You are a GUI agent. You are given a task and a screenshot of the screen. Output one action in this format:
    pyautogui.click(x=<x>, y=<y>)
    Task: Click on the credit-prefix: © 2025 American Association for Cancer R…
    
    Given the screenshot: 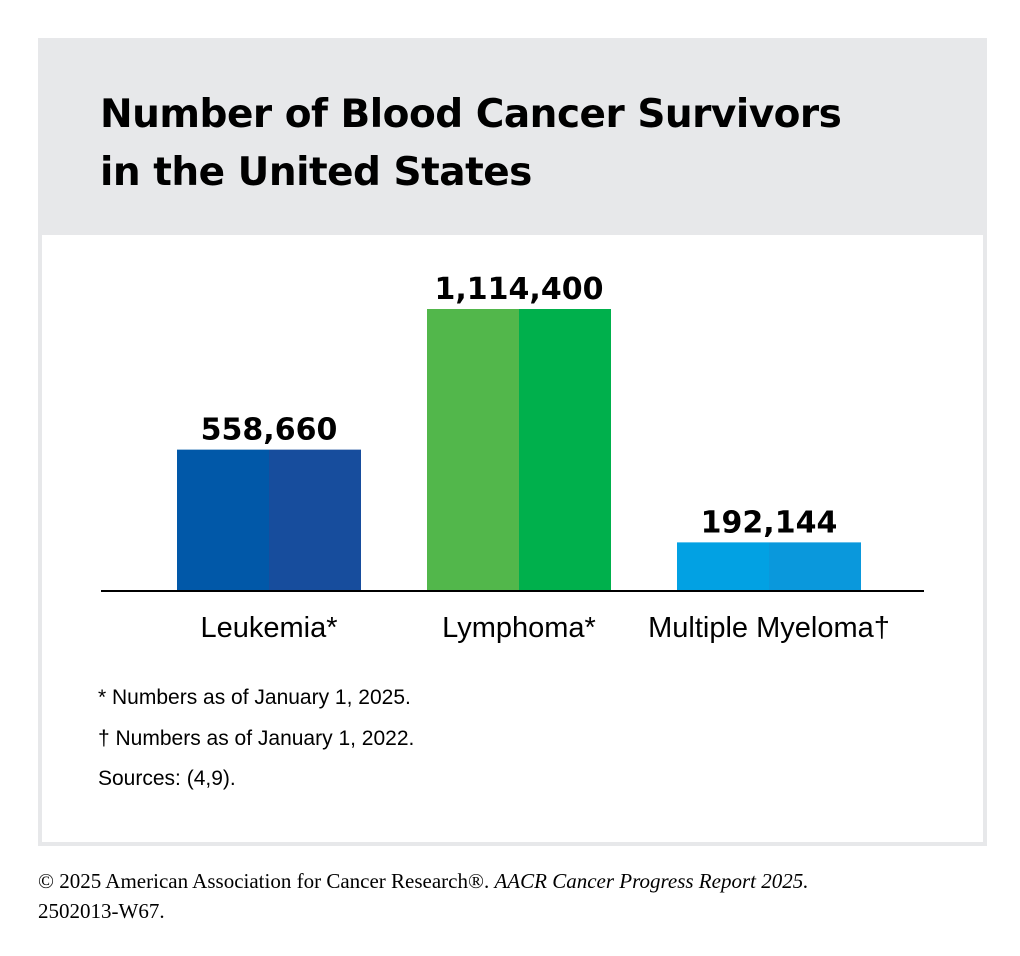 What is the action you would take?
    pyautogui.click(x=266, y=881)
    